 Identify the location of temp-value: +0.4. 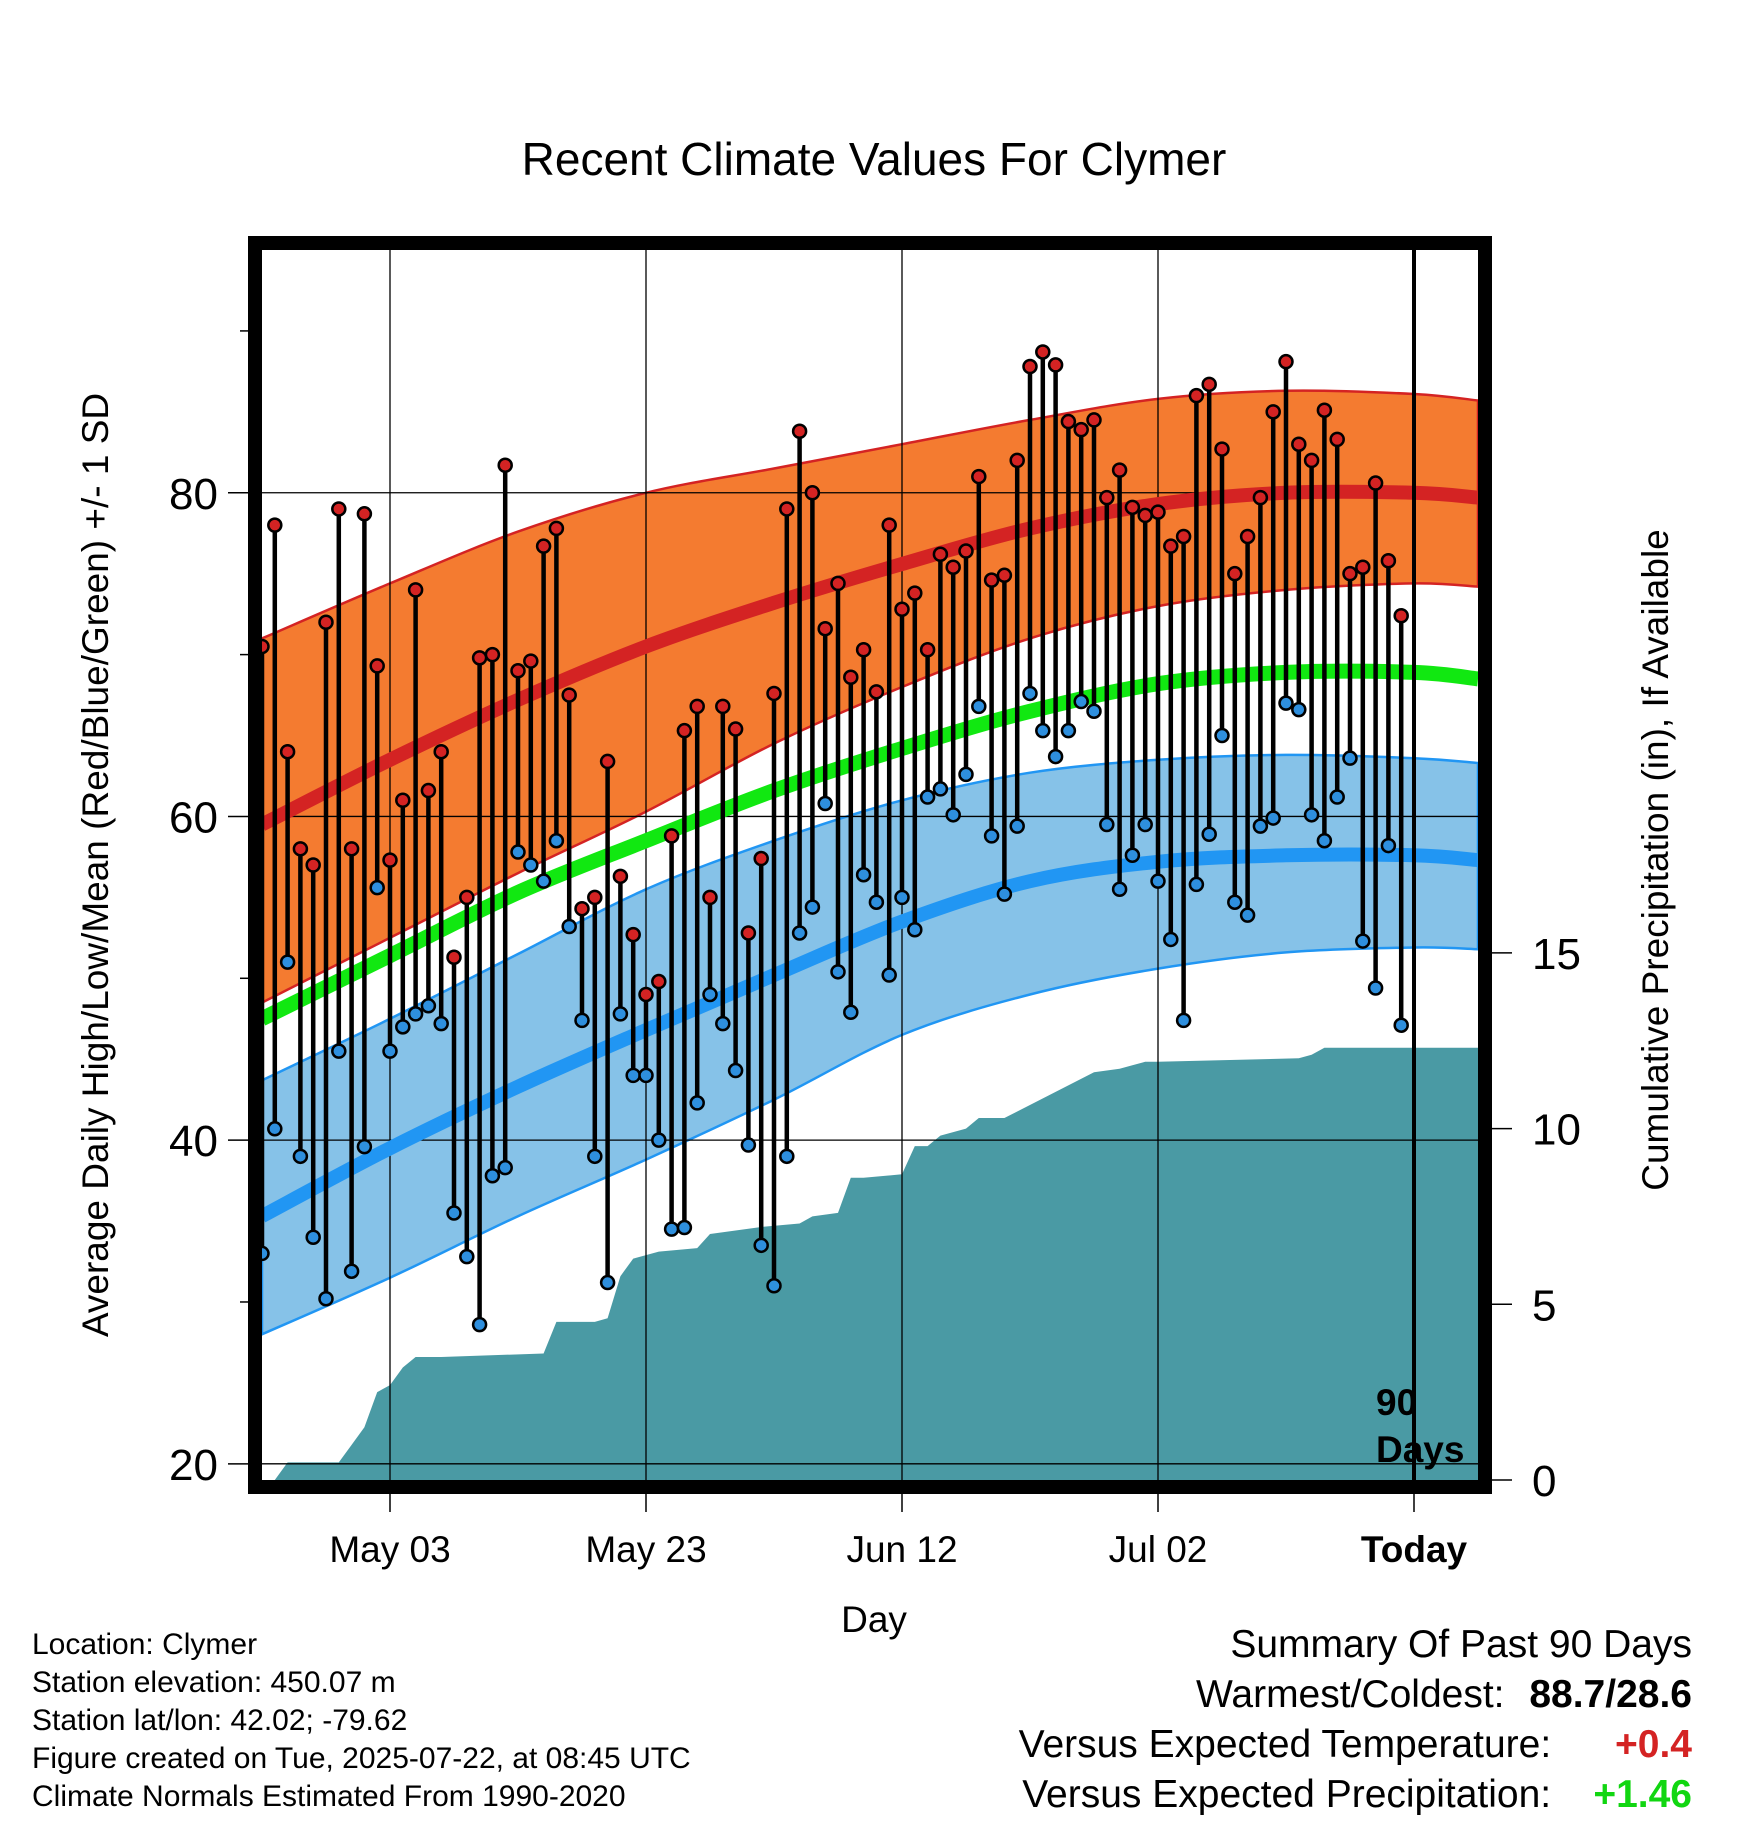
(1653, 1744).